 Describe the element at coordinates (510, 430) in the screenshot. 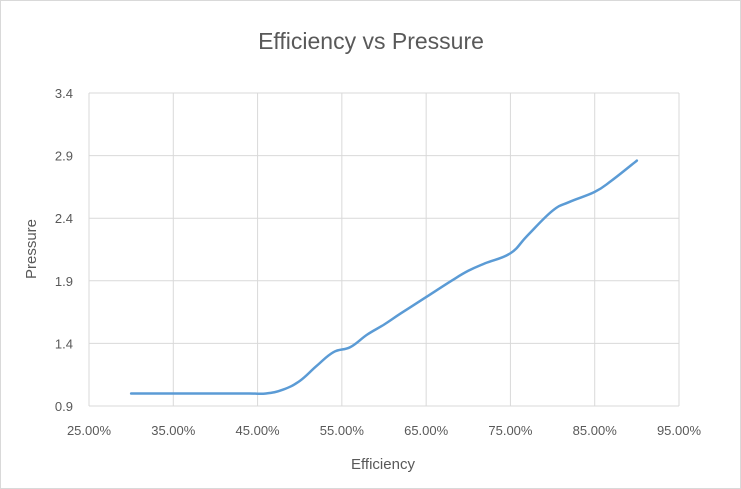

I see `x-tick-label: 75.00%` at that location.